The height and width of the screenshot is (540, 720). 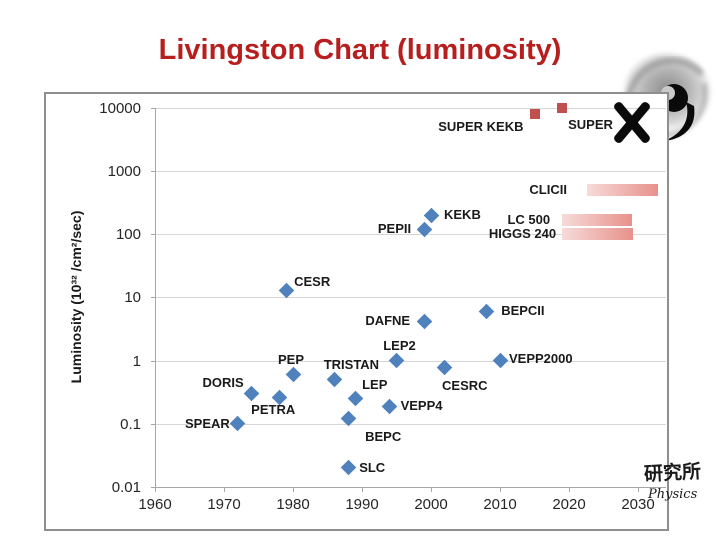 I want to click on y-tick-label: 1000, so click(x=124, y=171).